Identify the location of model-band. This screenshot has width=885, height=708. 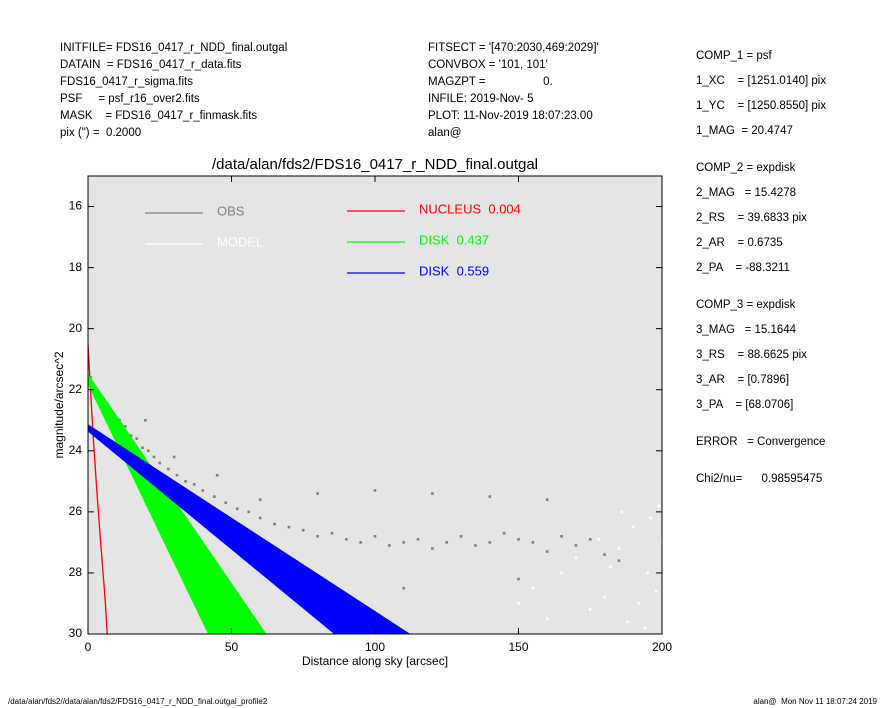
(249, 529).